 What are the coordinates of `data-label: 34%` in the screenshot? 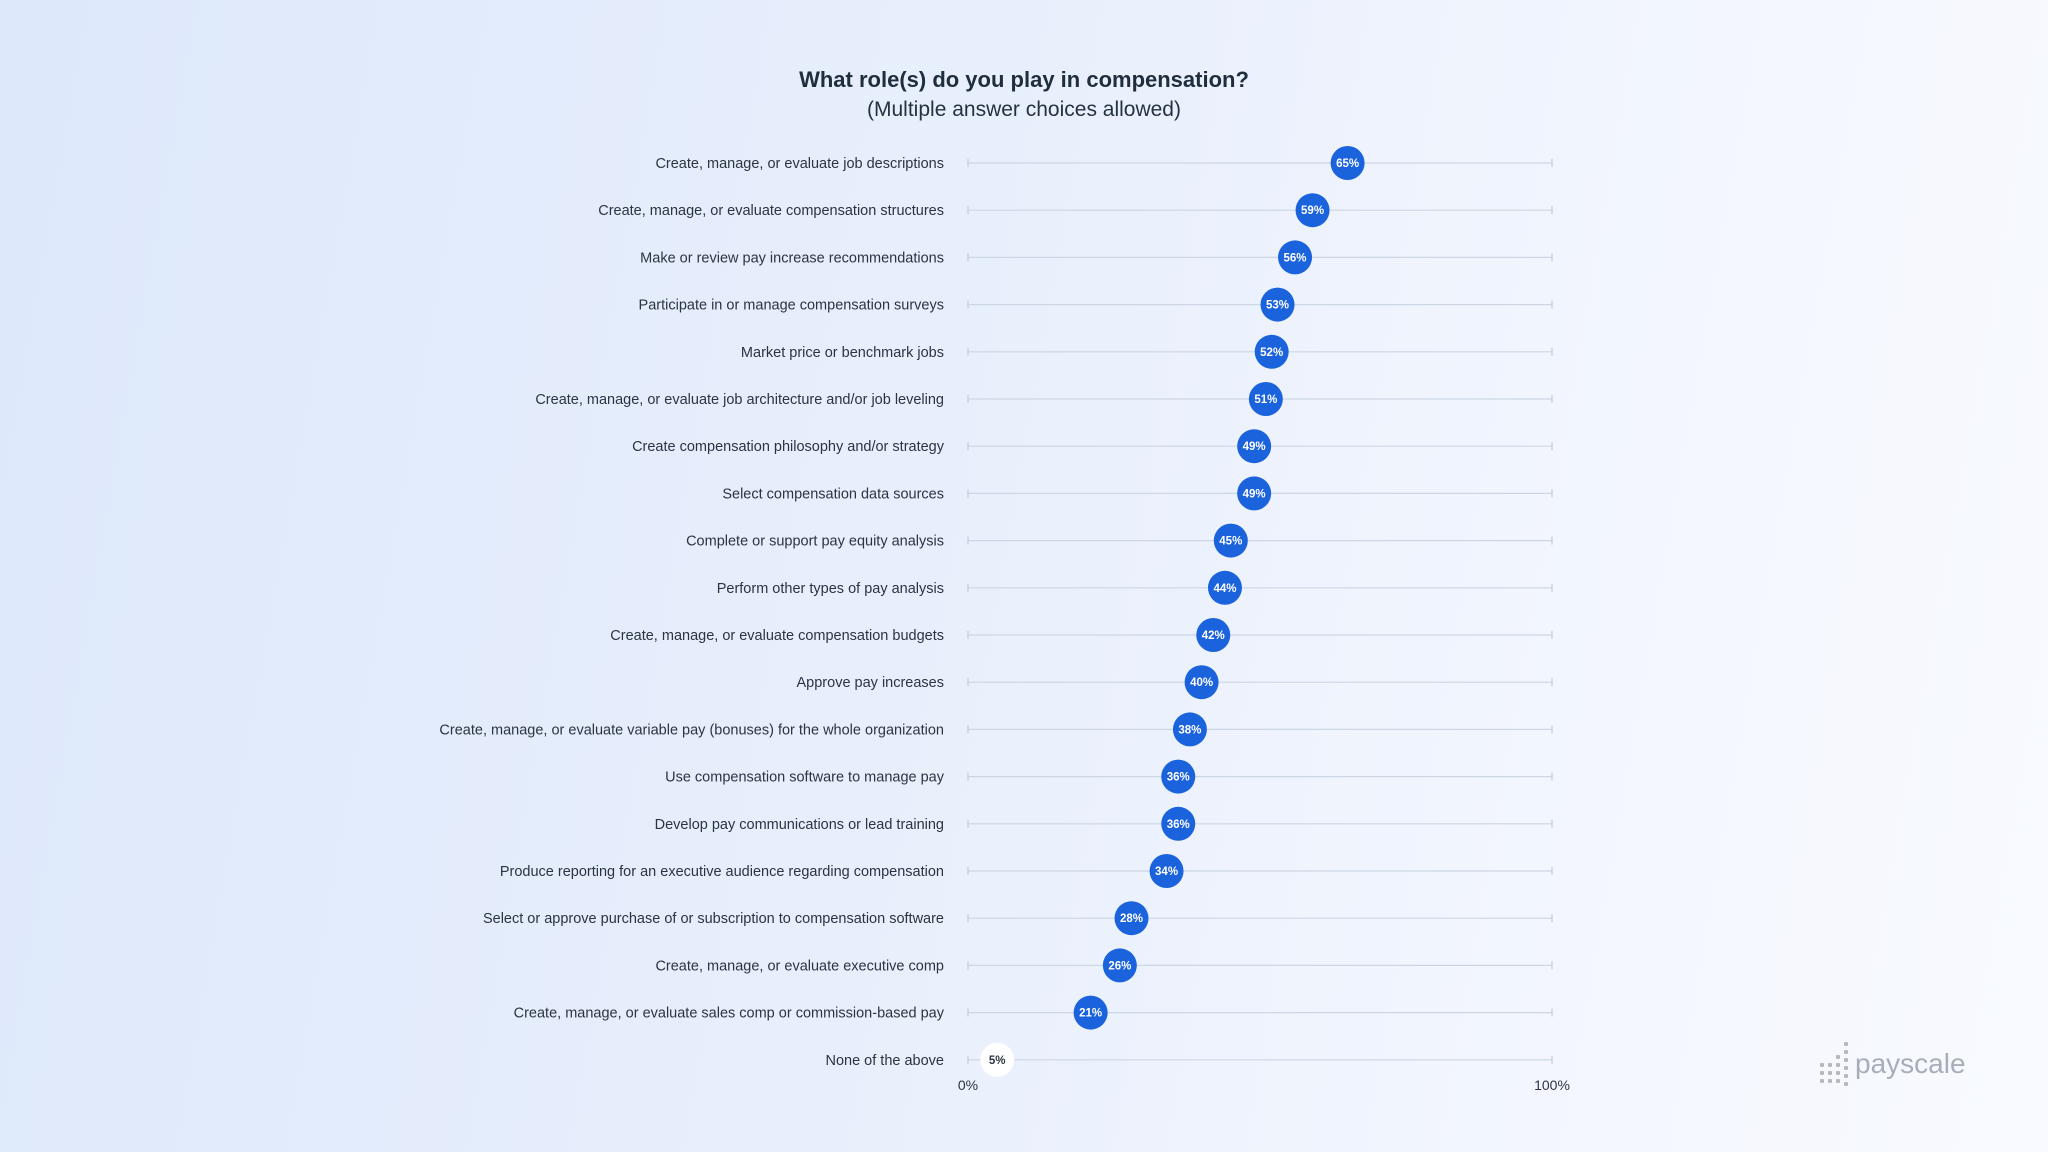 It's located at (1166, 872).